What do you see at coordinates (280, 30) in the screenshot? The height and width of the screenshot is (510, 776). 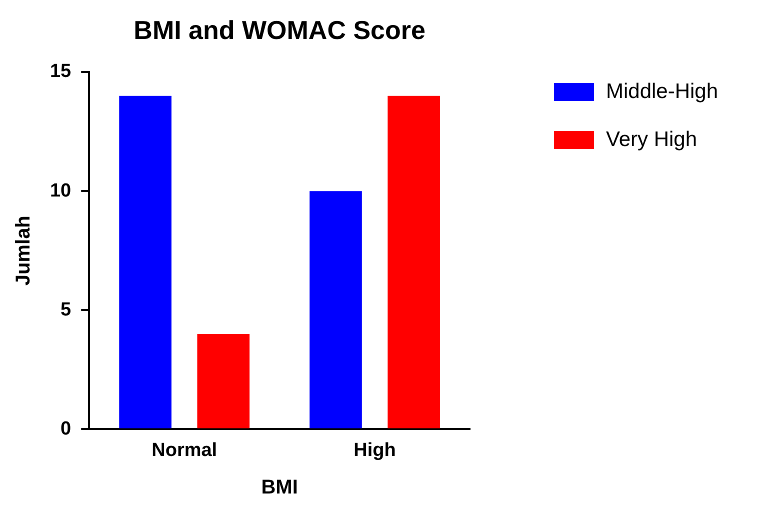 I see `chart-title: BMI and WOMAC Score` at bounding box center [280, 30].